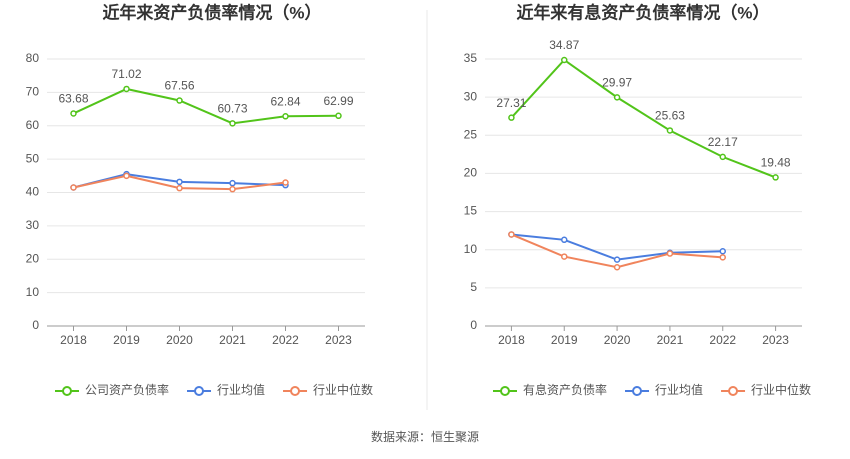  What do you see at coordinates (471, 134) in the screenshot?
I see `y-tick-label: 25` at bounding box center [471, 134].